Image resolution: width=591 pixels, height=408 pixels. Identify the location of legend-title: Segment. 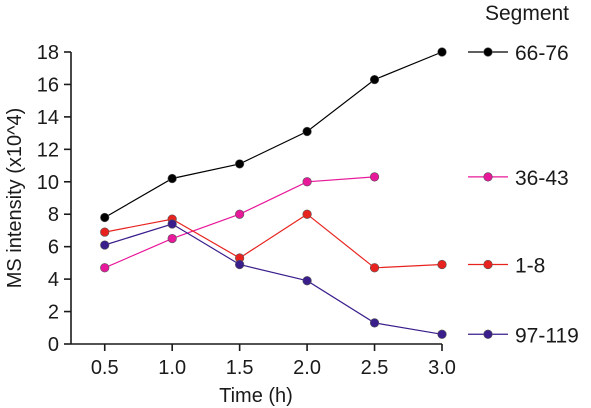
(527, 13).